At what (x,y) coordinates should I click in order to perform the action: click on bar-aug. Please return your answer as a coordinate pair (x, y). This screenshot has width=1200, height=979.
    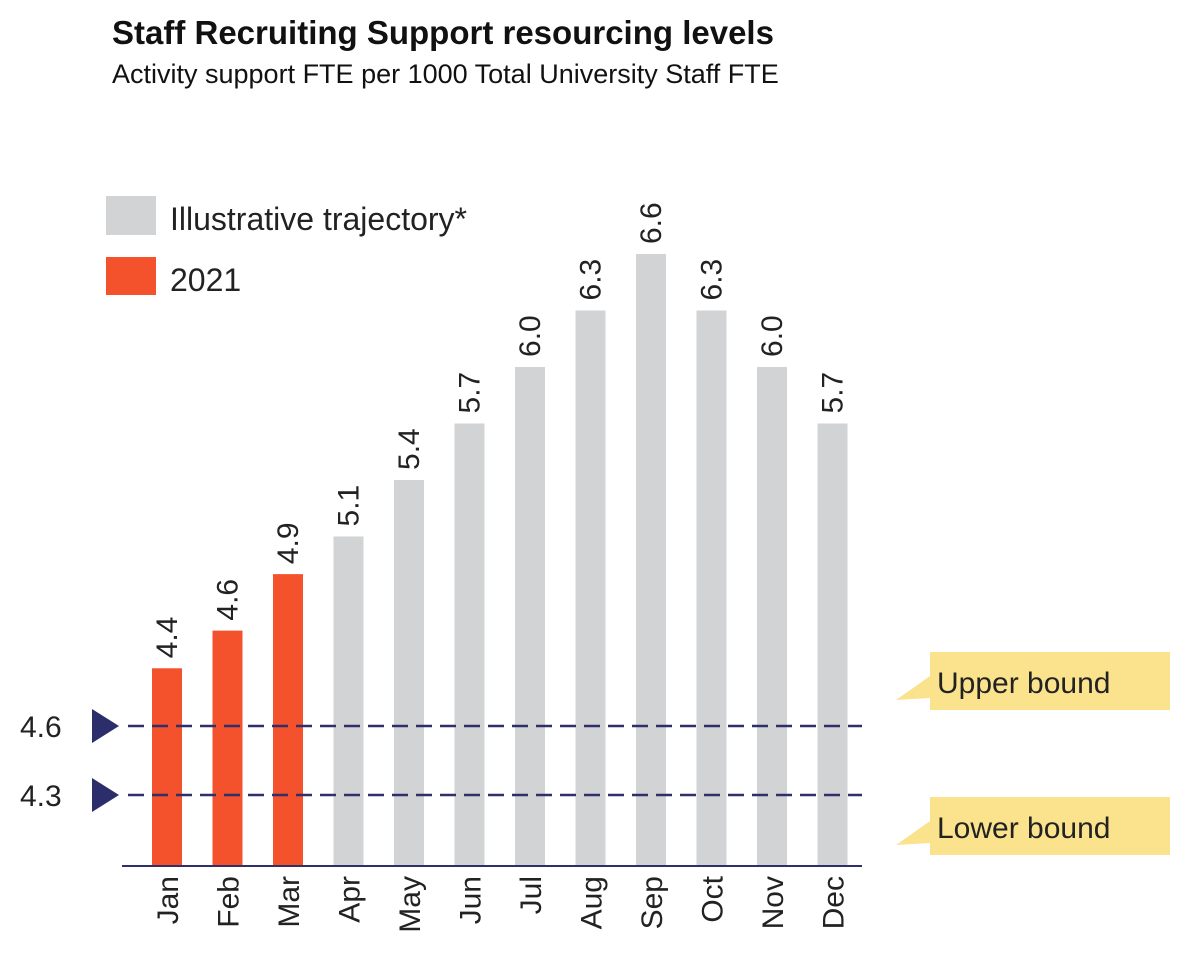
    Looking at the image, I should click on (590, 588).